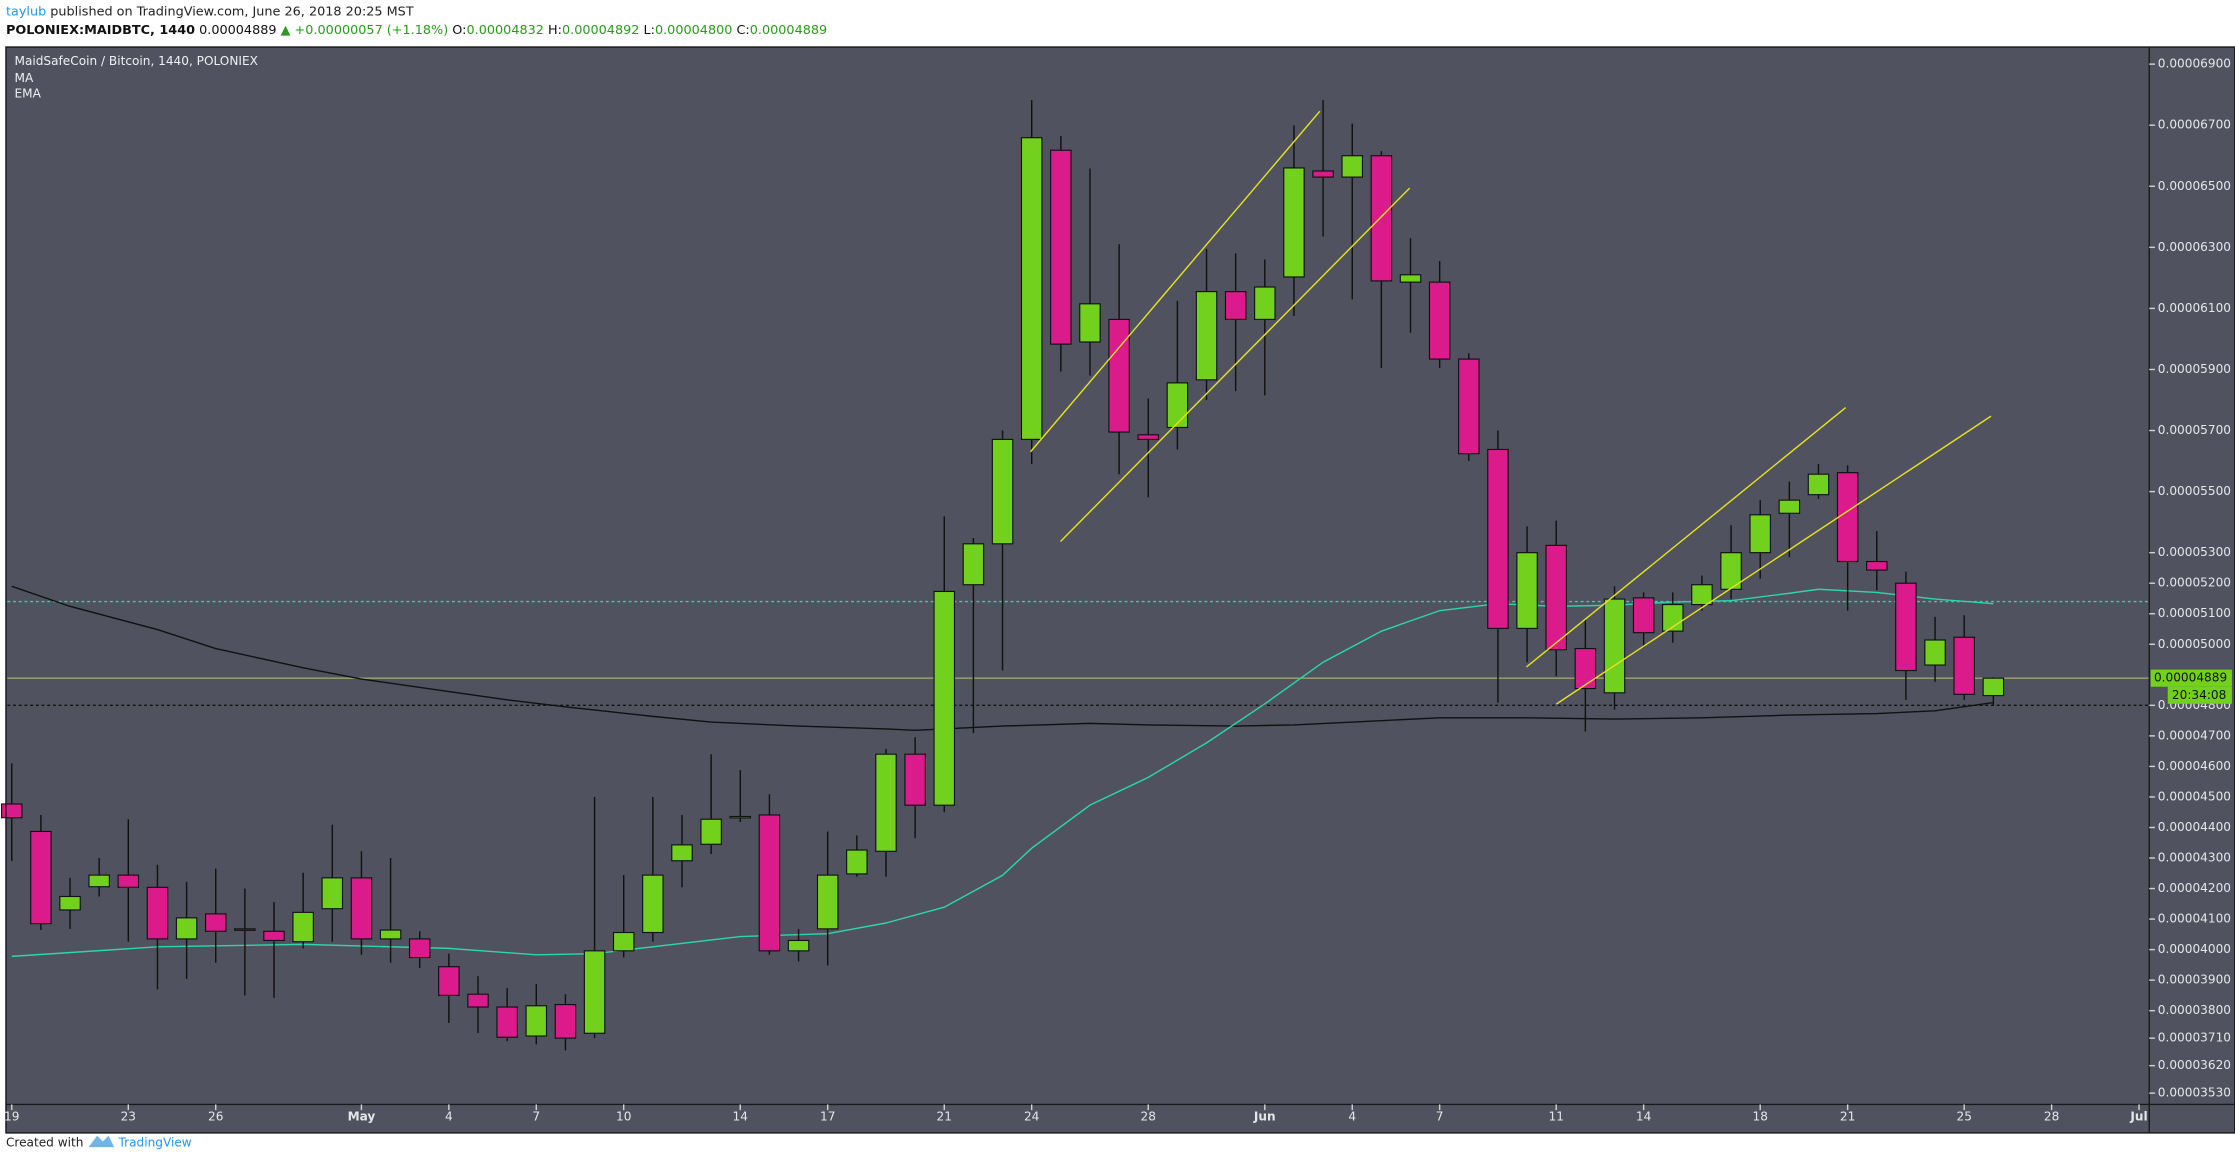 Image resolution: width=2235 pixels, height=1160 pixels. I want to click on x-tick-label: 11, so click(1556, 1117).